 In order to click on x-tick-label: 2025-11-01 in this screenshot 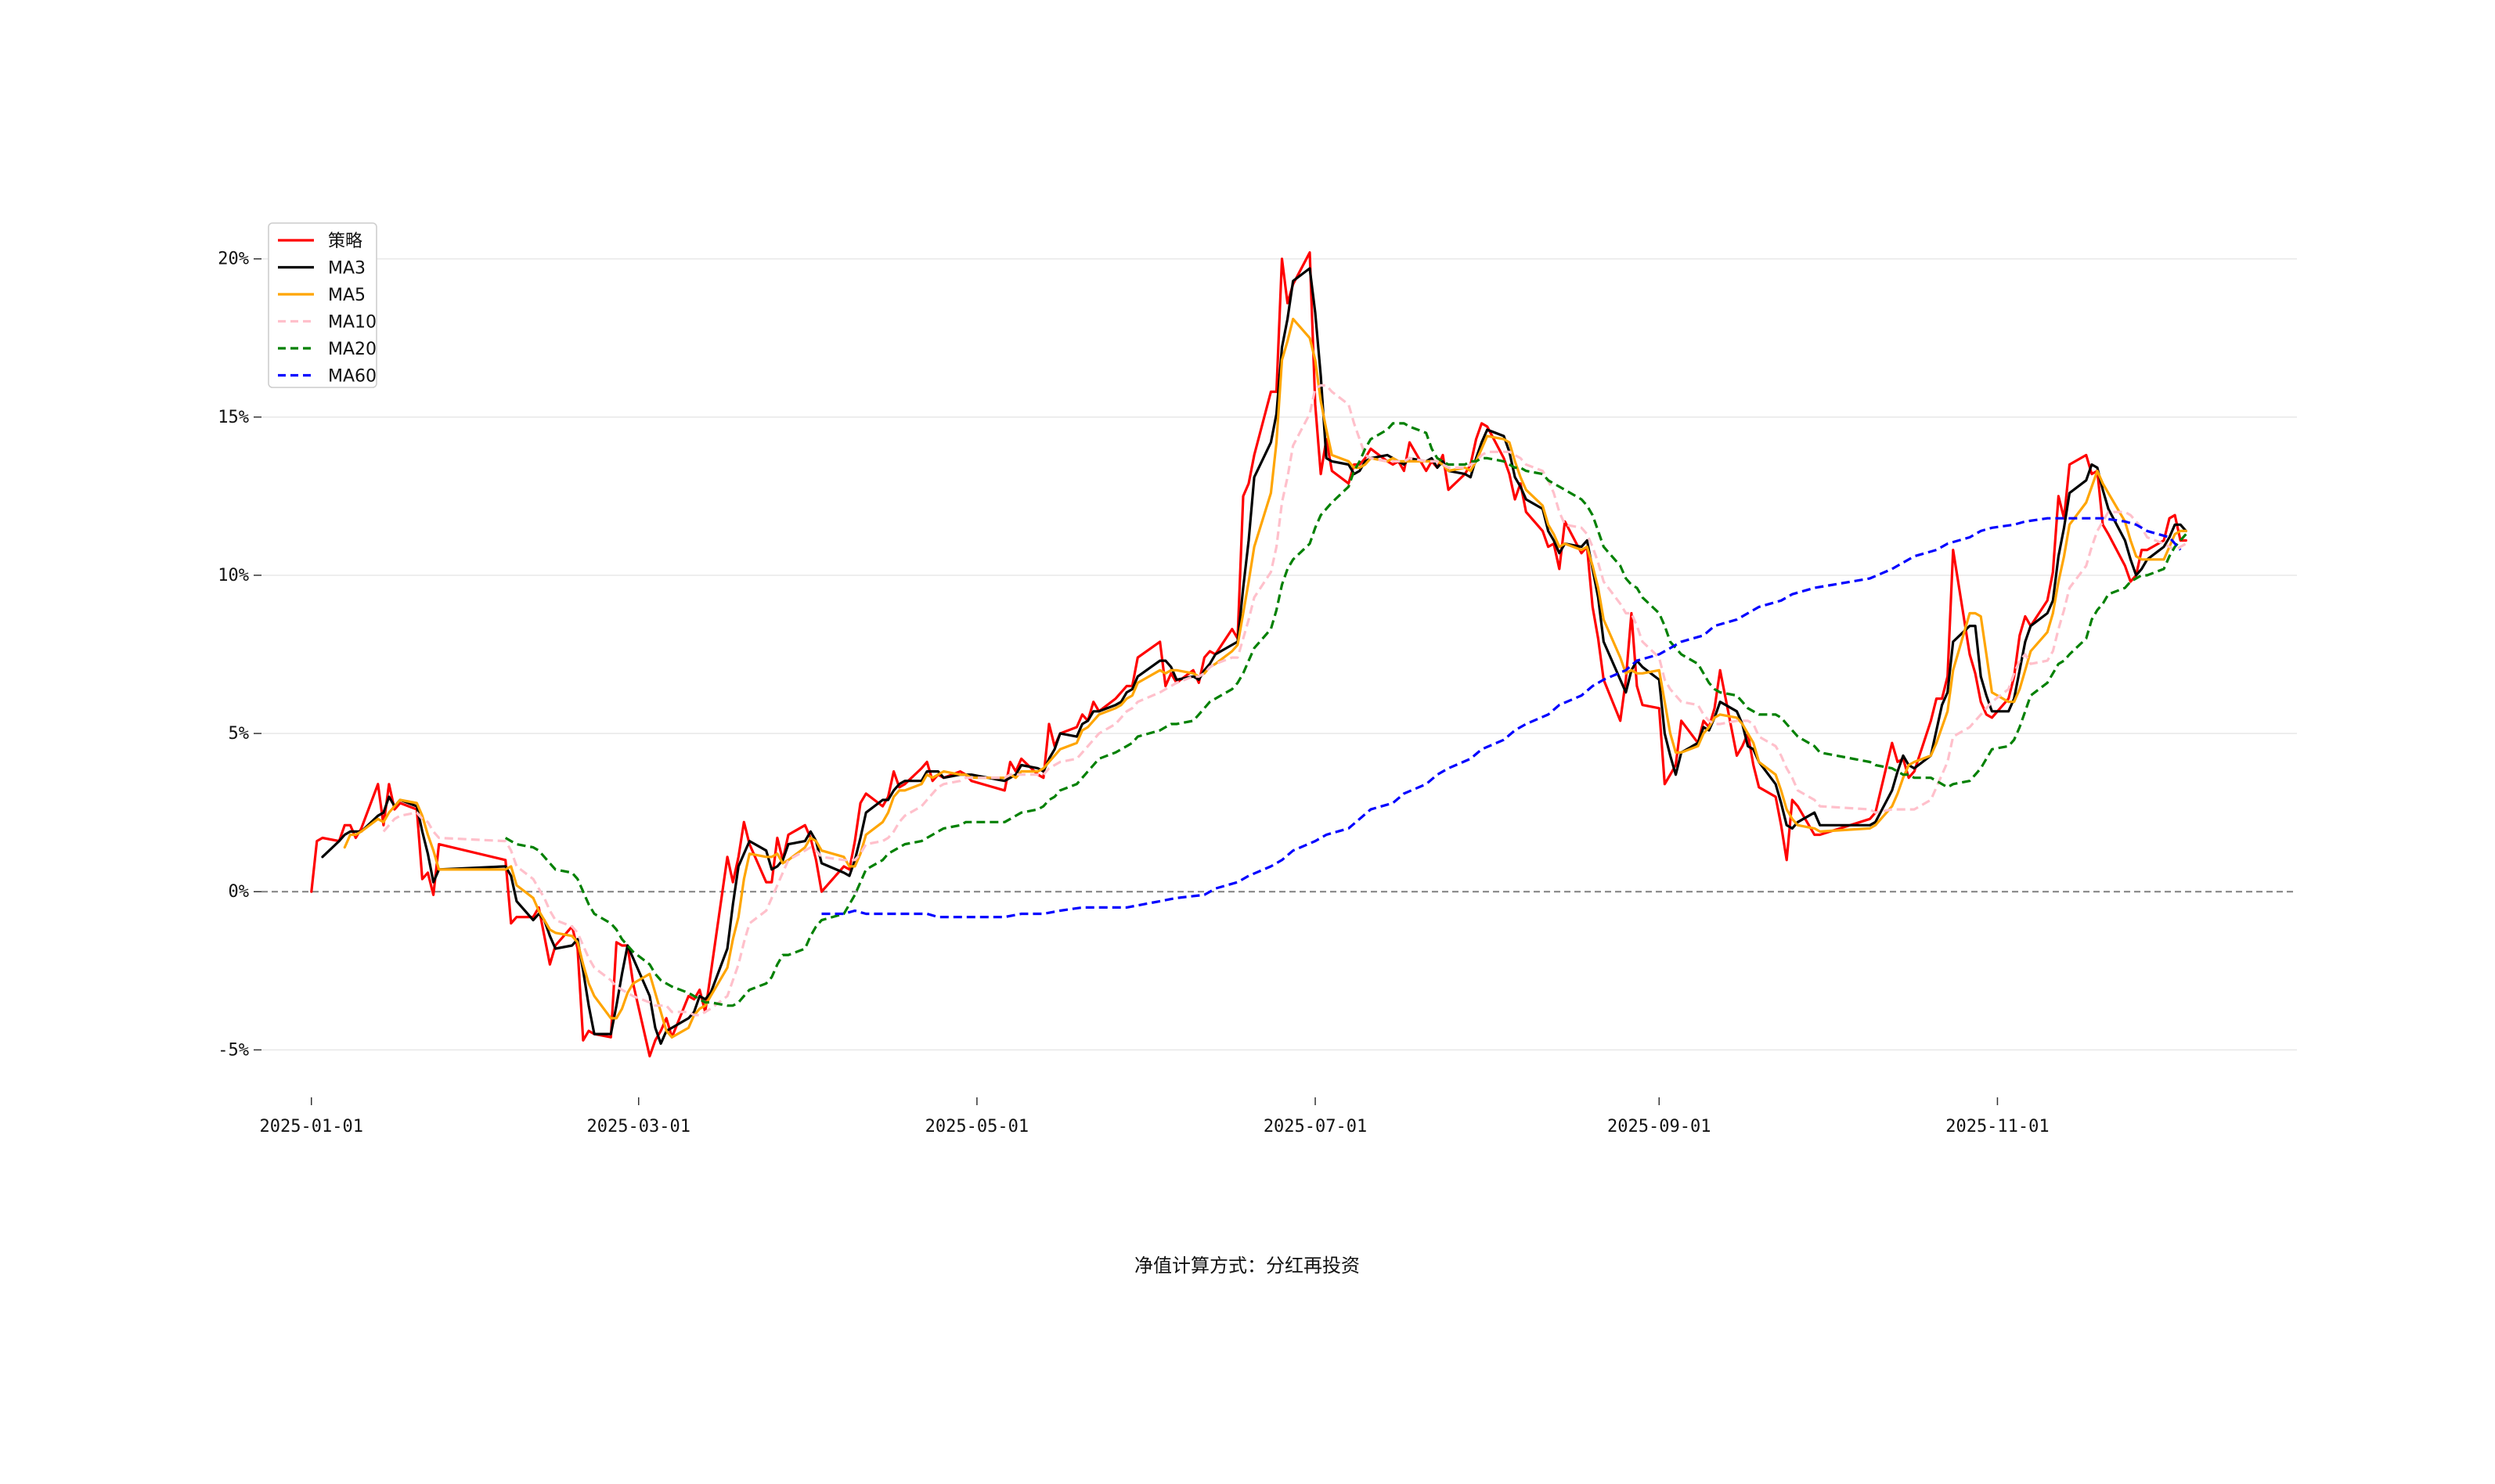, I will do `click(1997, 1126)`.